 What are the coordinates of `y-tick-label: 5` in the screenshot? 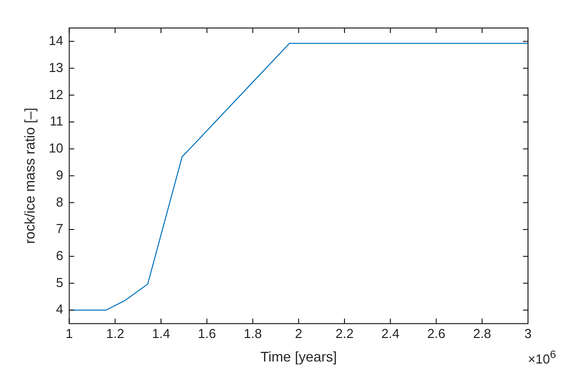 It's located at (60, 282).